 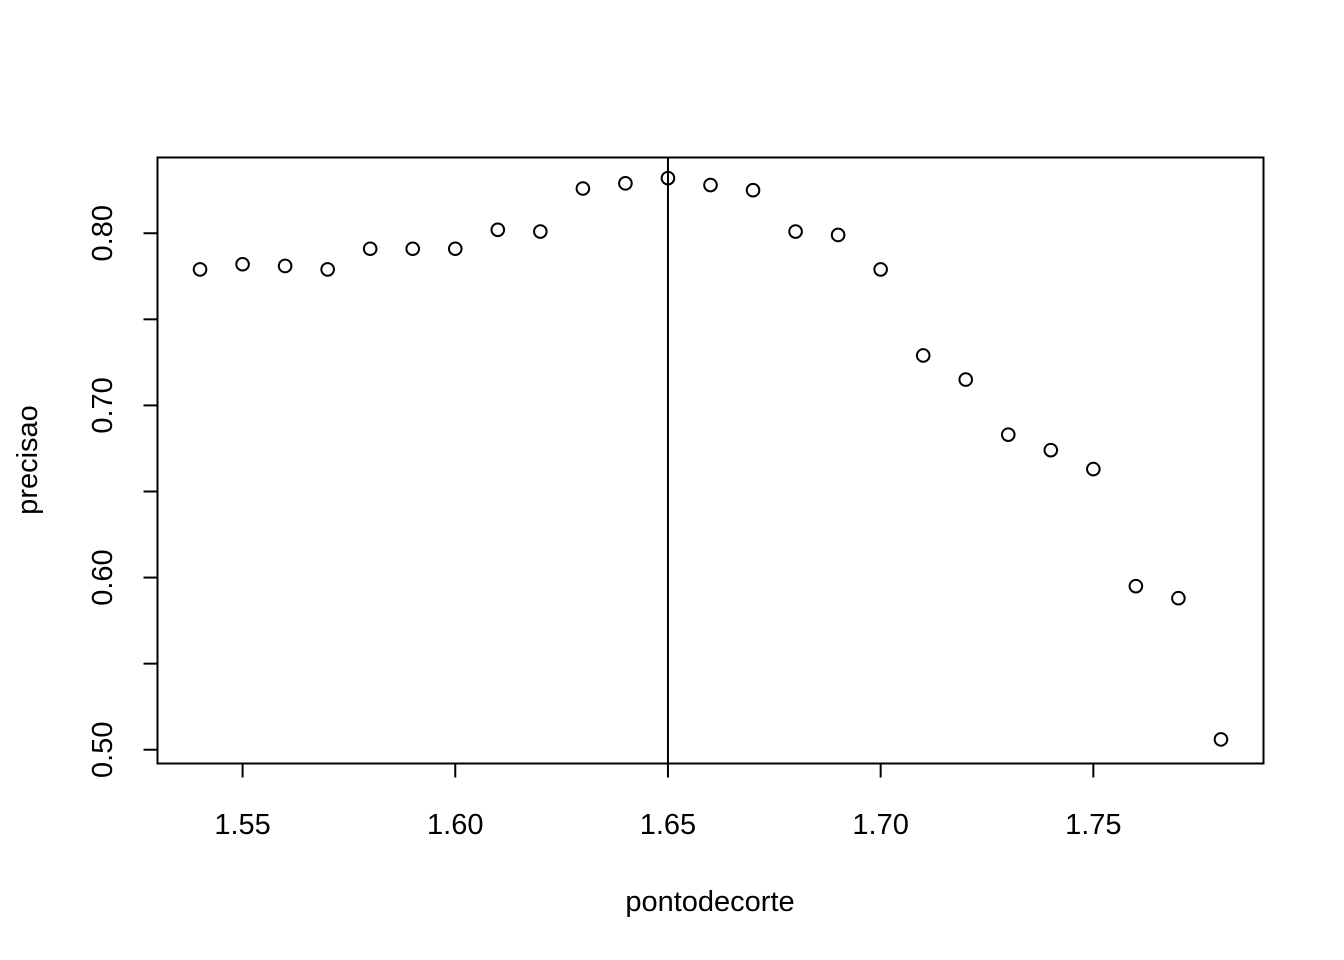 I want to click on y-tick-label: 0.70, so click(x=103, y=405).